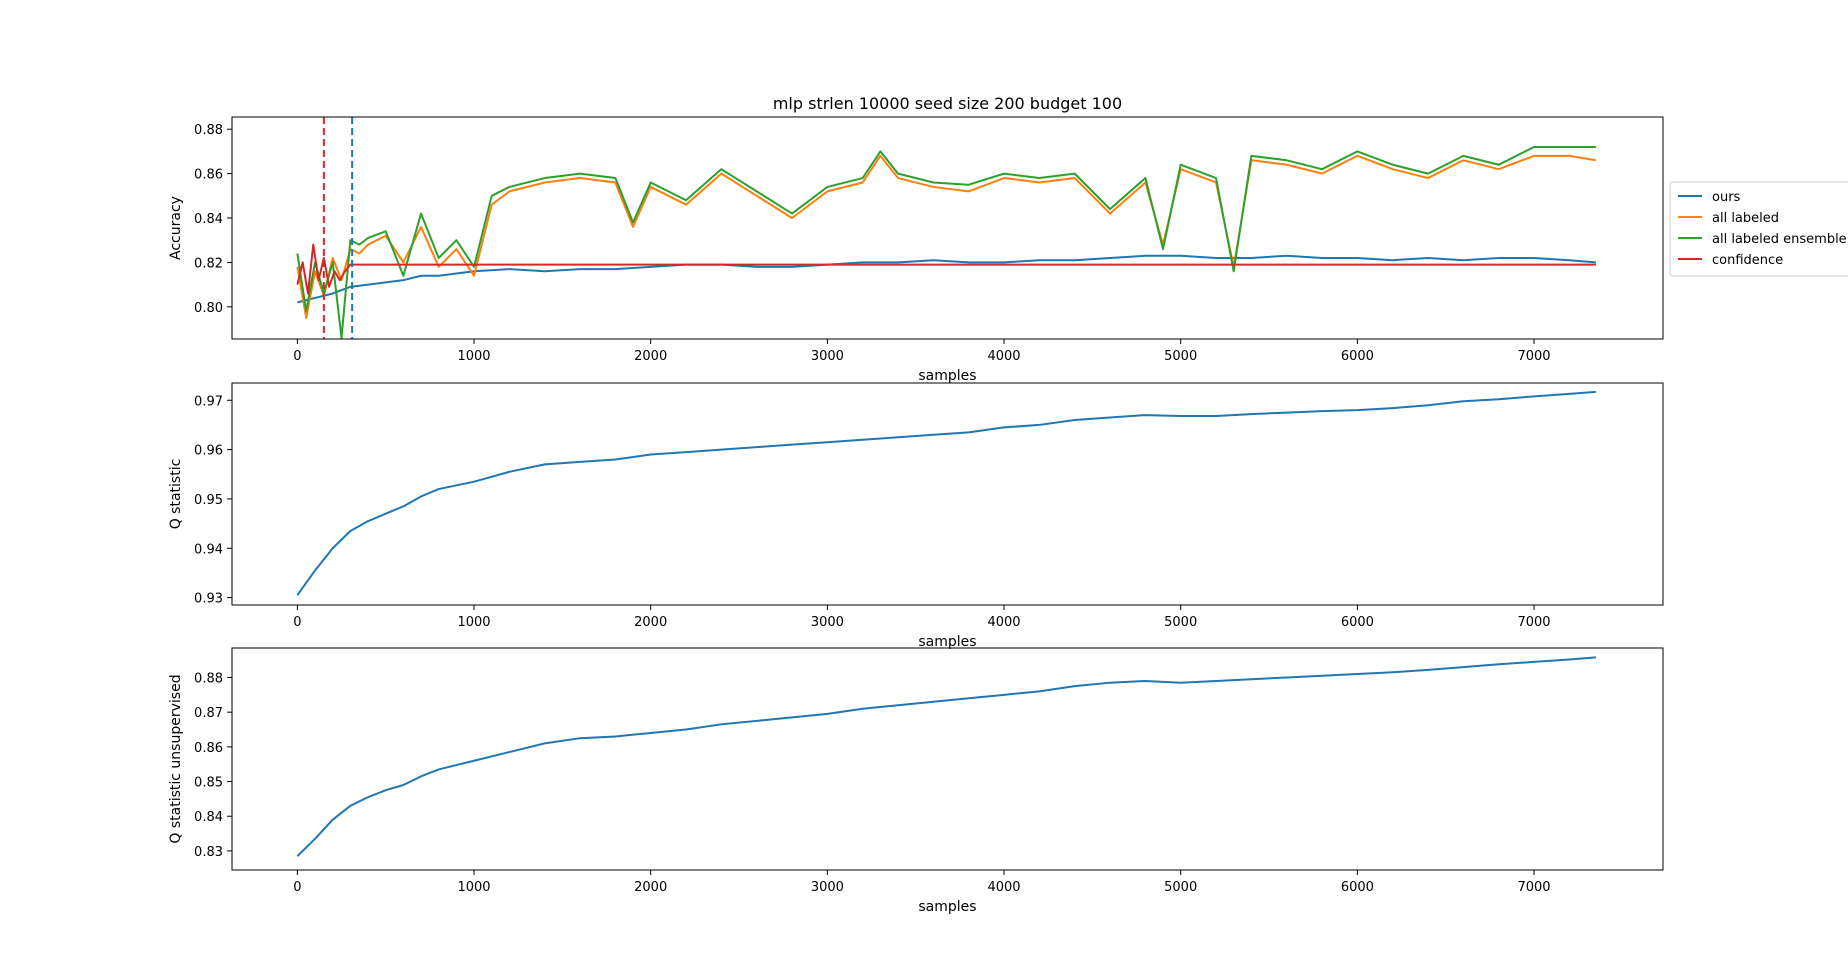 Image resolution: width=1848 pixels, height=977 pixels. Describe the element at coordinates (208, 401) in the screenshot. I see `y-tick-label: 0.97` at that location.